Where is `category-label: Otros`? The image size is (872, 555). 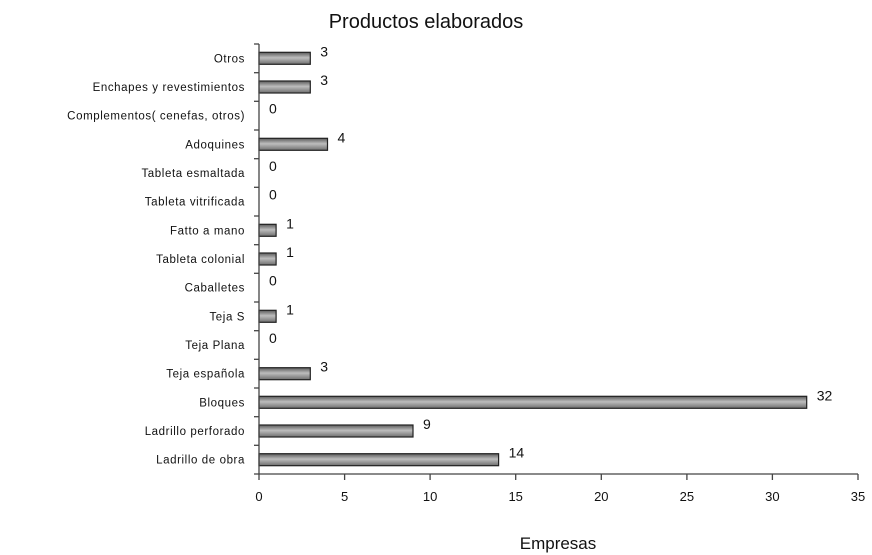 category-label: Otros is located at coordinates (229, 59).